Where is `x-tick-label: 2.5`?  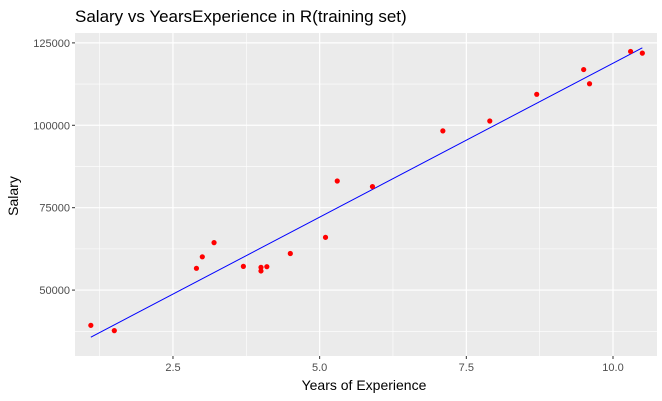
x-tick-label: 2.5 is located at coordinates (172, 368).